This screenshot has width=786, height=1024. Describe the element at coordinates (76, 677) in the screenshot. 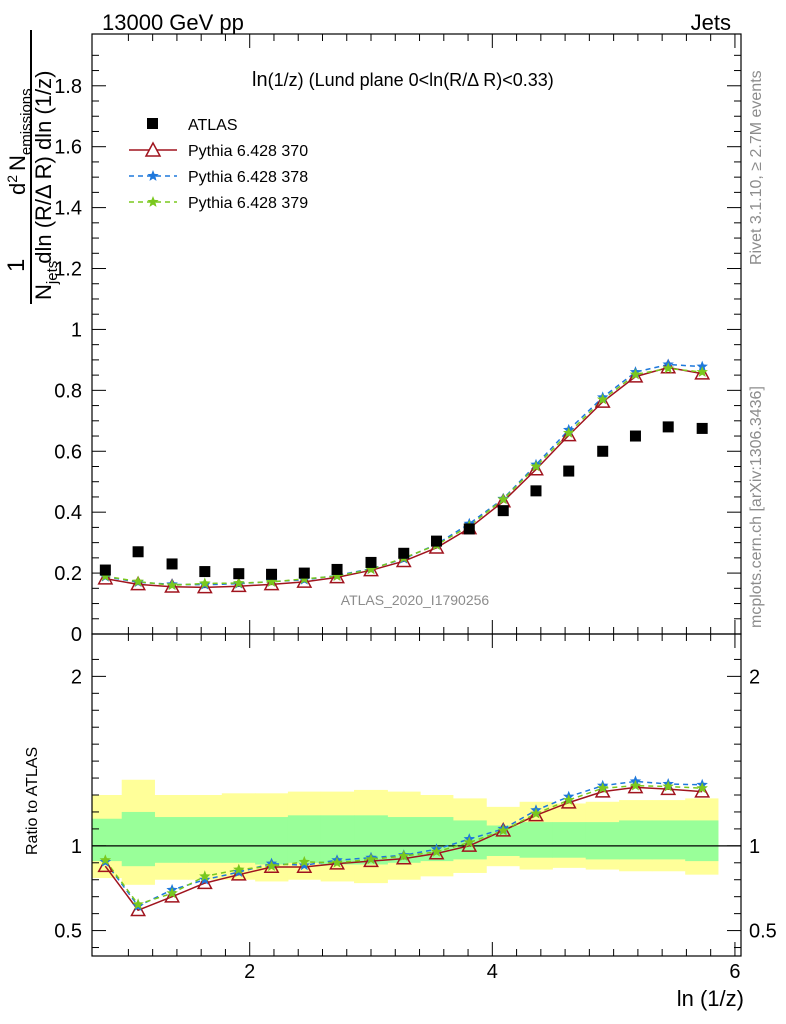

I see `ratio-ytick-label-left: 2` at that location.